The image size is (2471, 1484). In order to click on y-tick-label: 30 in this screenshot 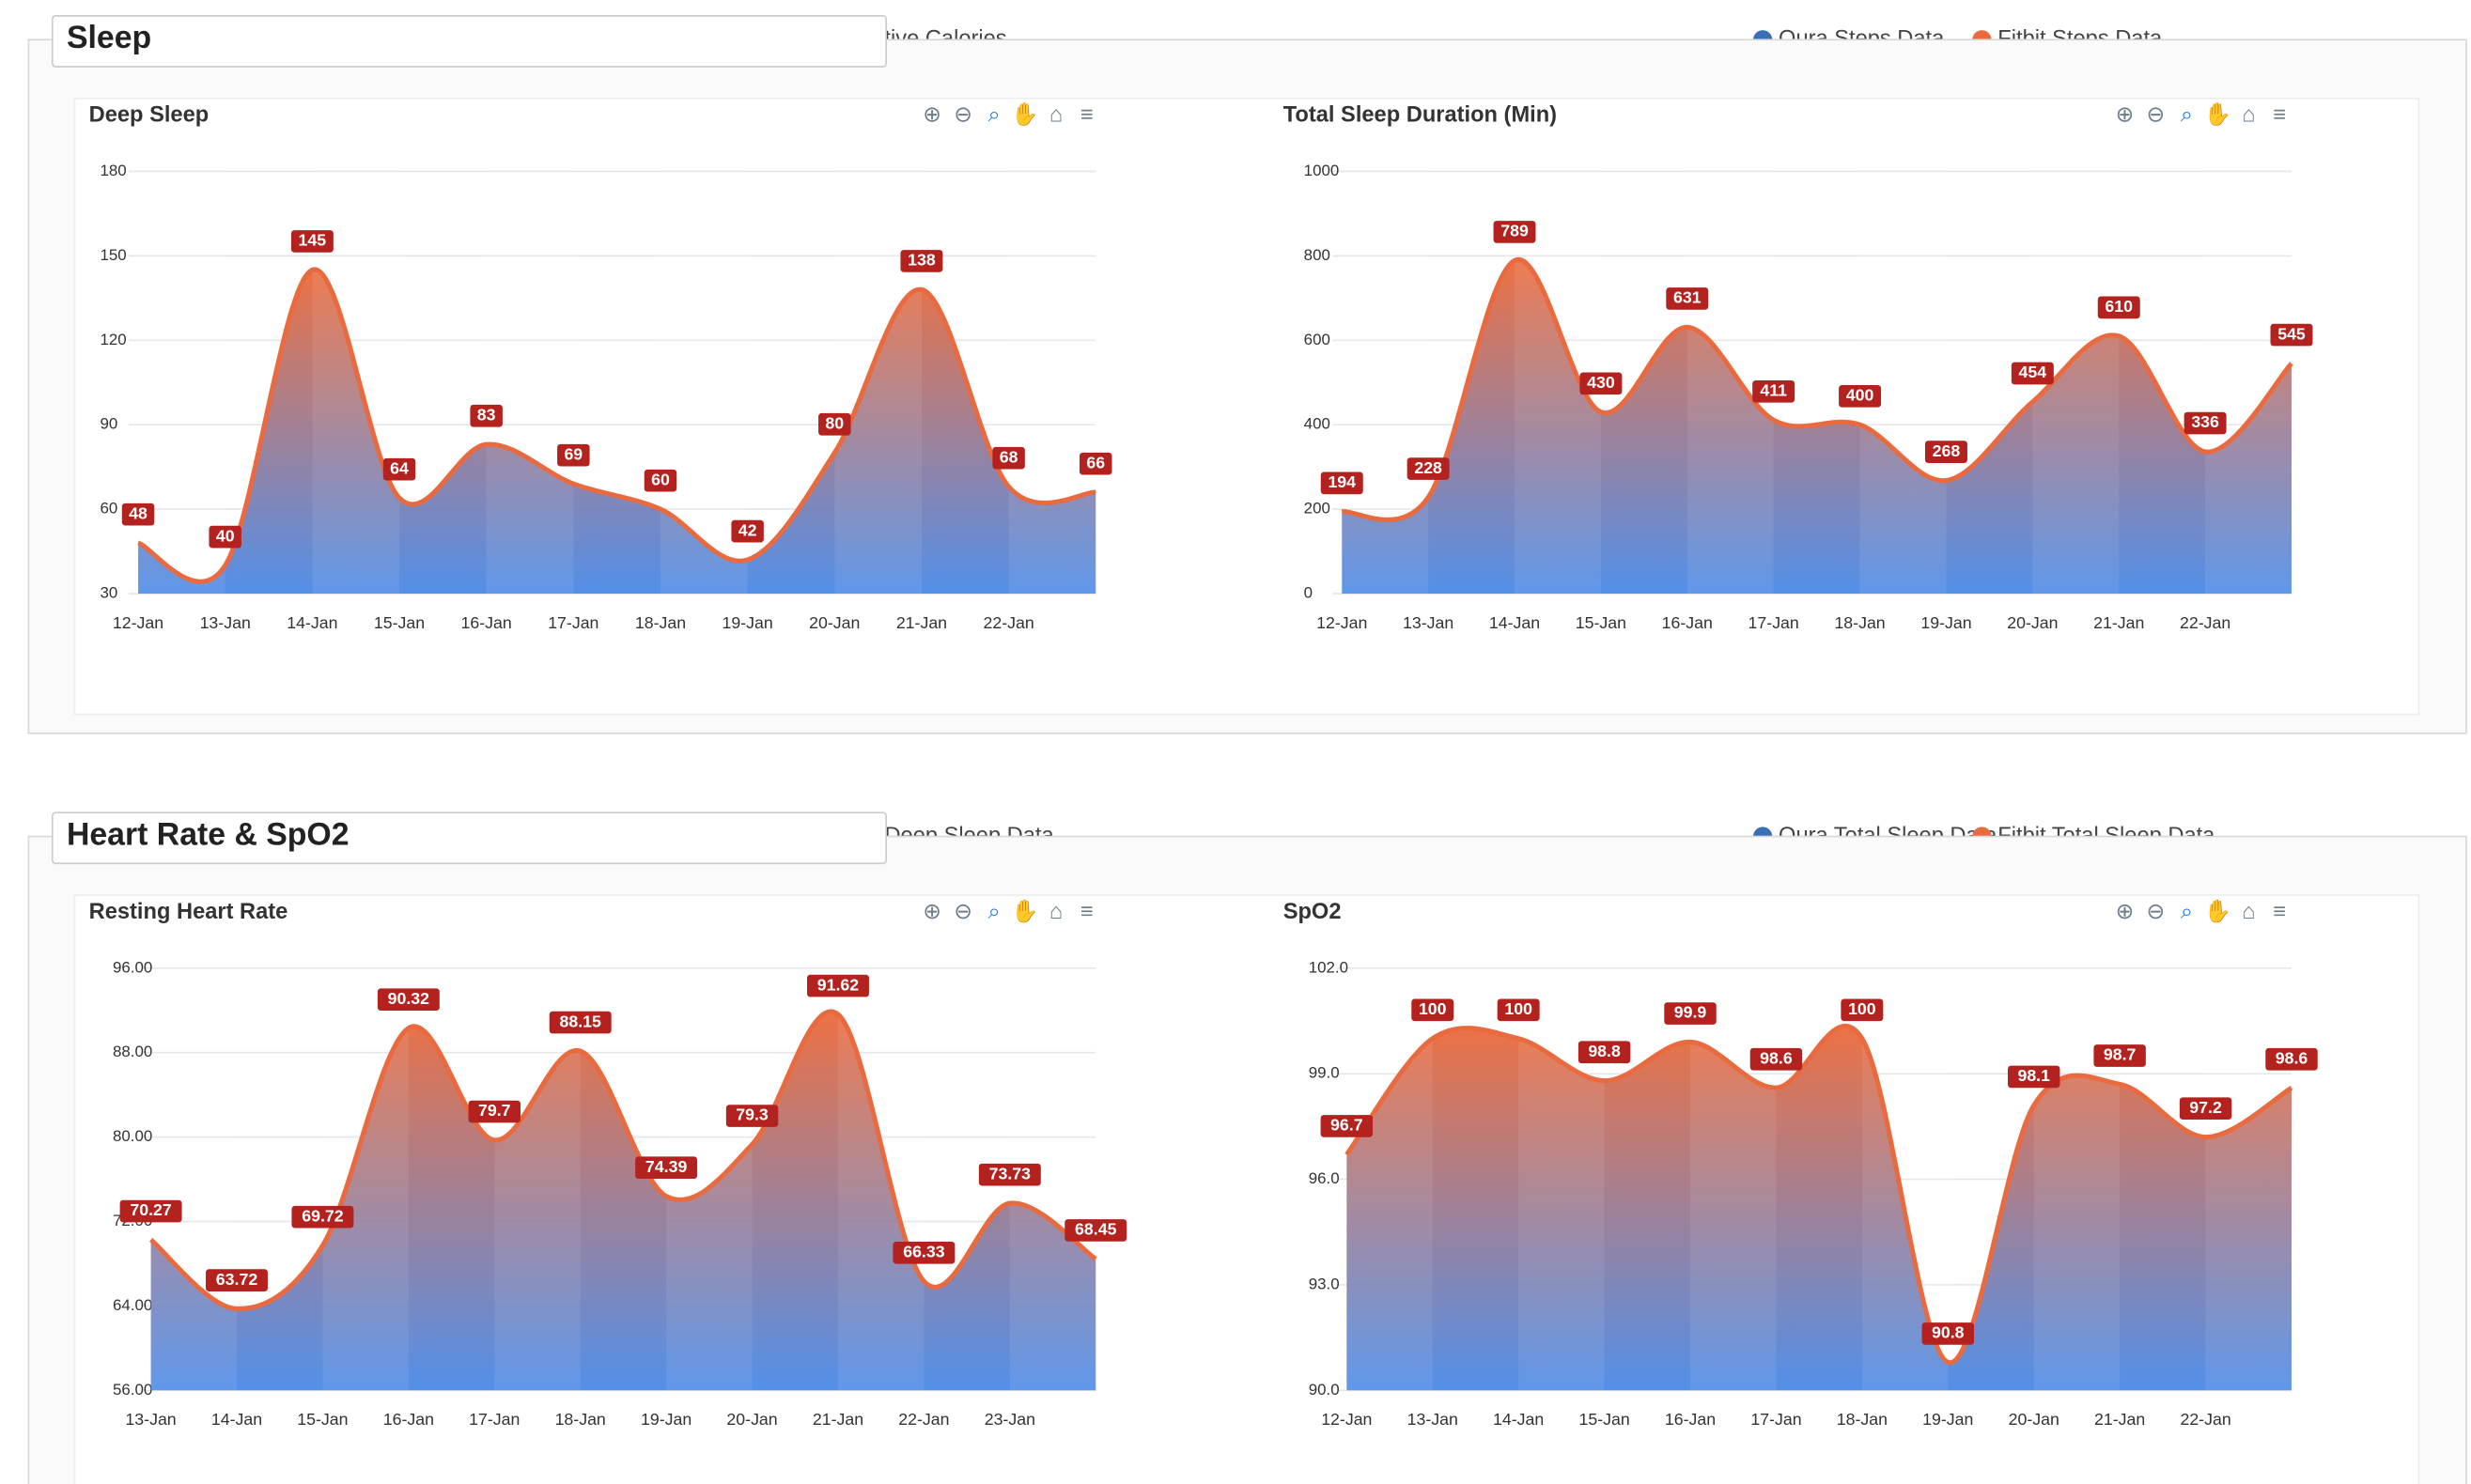, I will do `click(108, 592)`.